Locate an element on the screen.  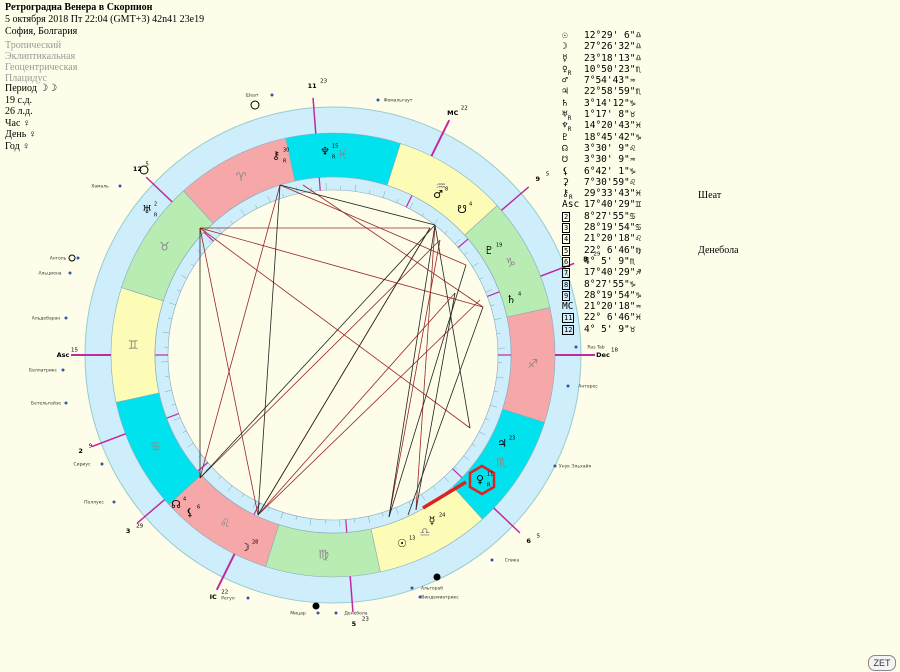
cusp-degree: 5 is located at coordinates (548, 175).